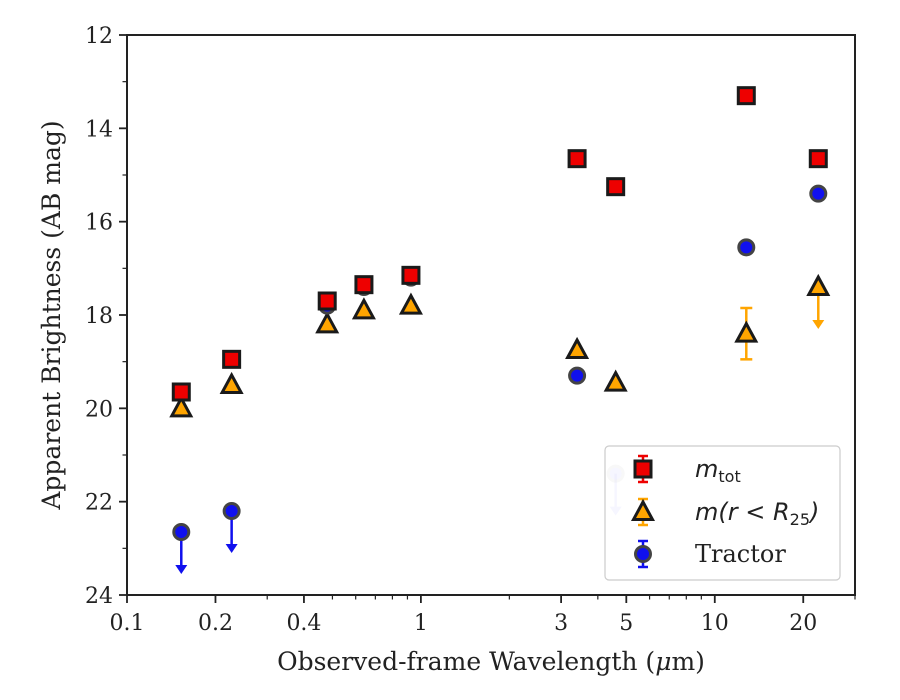 Image resolution: width=900 pixels, height=700 pixels. What do you see at coordinates (626, 623) in the screenshot?
I see `x-tick-label: 5` at bounding box center [626, 623].